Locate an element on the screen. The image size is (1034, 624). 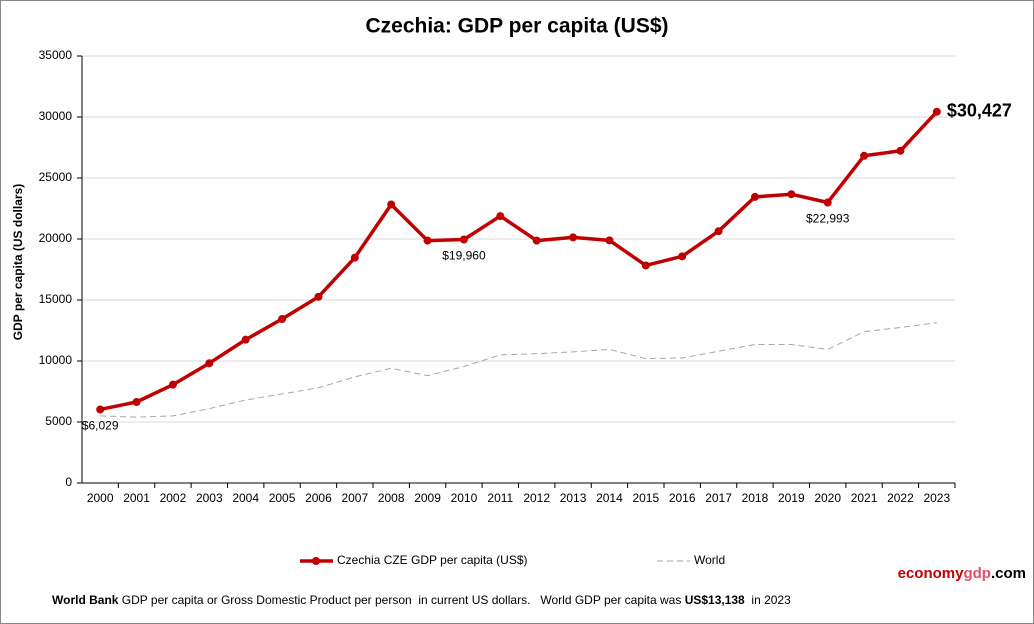
footer-part: US$13,138 is located at coordinates (715, 600).